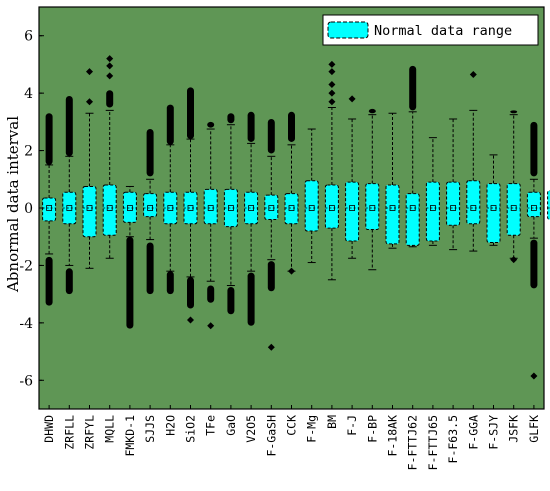 Image resolution: width=550 pixels, height=491 pixels. I want to click on y-tick-label: 2, so click(28, 152).